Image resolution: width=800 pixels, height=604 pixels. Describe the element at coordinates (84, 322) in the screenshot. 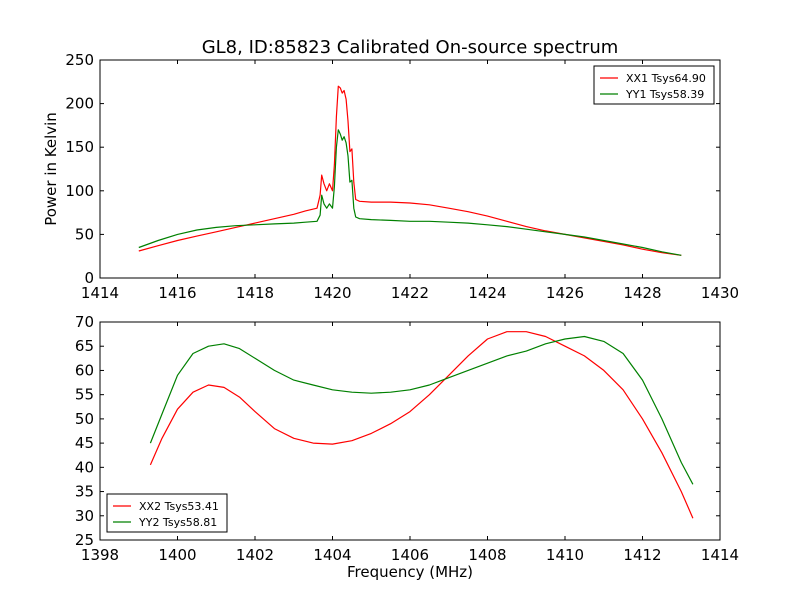

I see `y-tick-label: 70` at that location.